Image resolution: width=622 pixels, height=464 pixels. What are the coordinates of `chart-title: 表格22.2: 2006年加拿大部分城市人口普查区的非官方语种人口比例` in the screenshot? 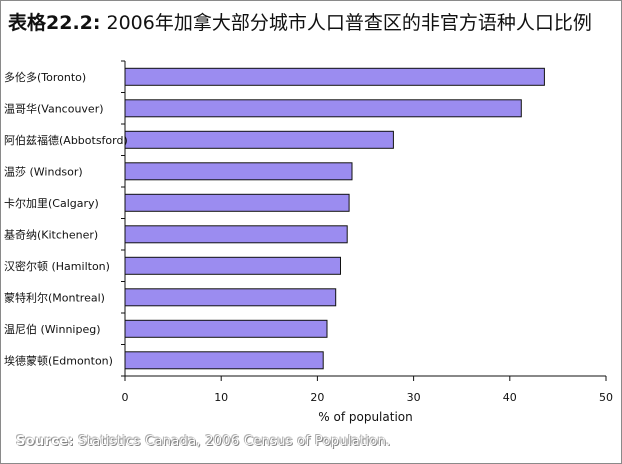 It's located at (311, 23).